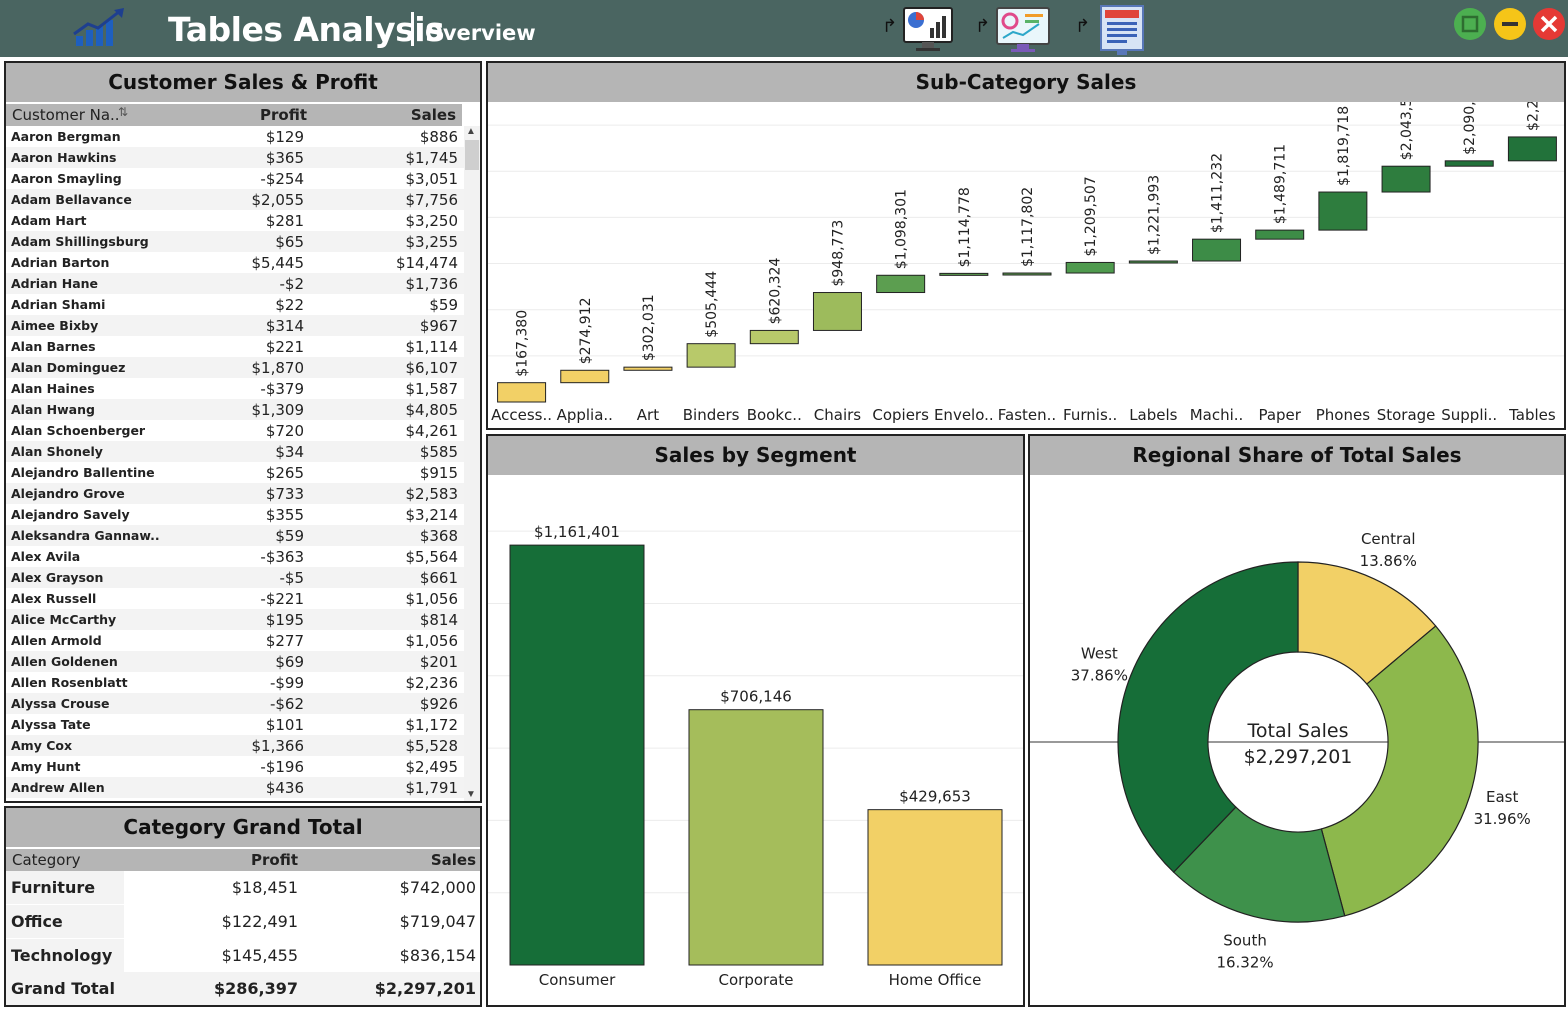 The image size is (1568, 1010). Describe the element at coordinates (1208, 717) in the screenshot. I see `donut-slice-west` at that location.